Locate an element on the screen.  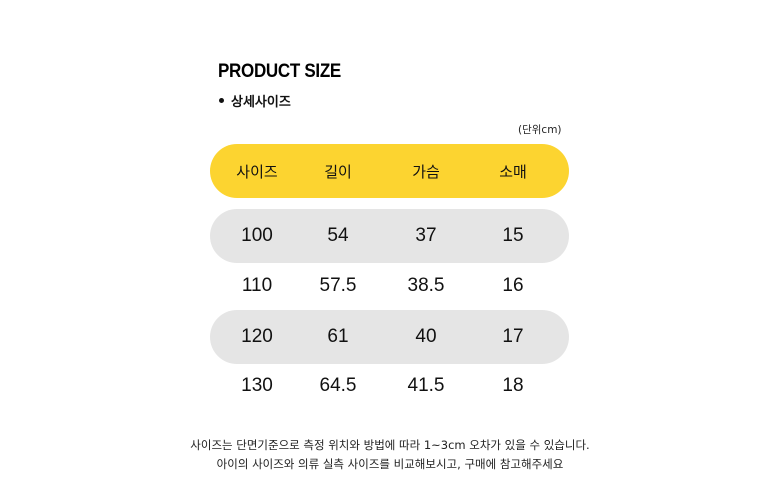
bullet-icon is located at coordinates (221, 100).